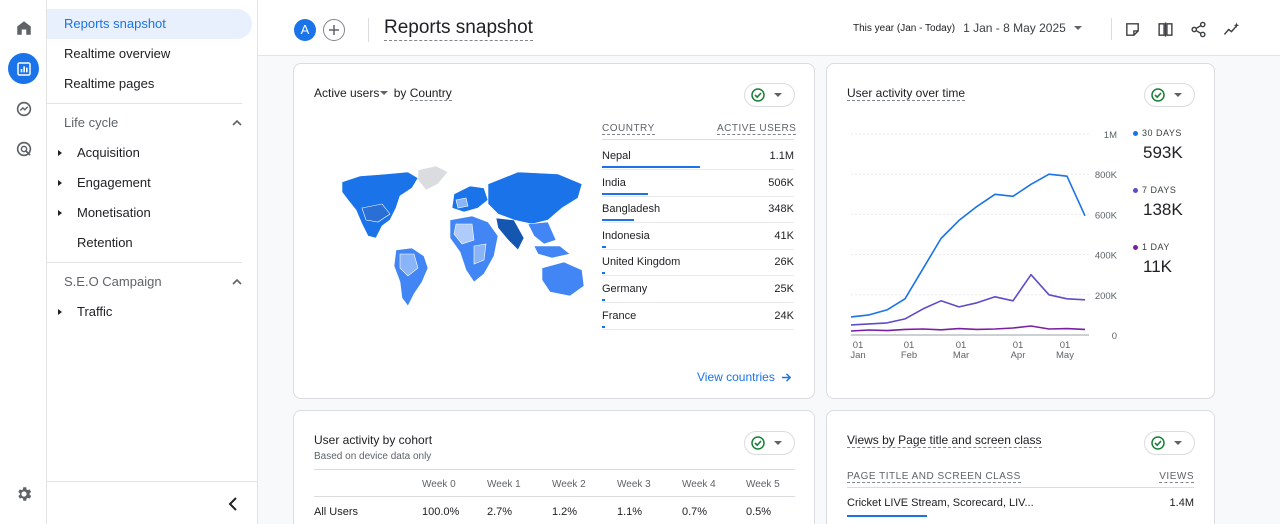 This screenshot has width=1280, height=524. Describe the element at coordinates (334, 30) in the screenshot. I see `add-comparison-button` at that location.